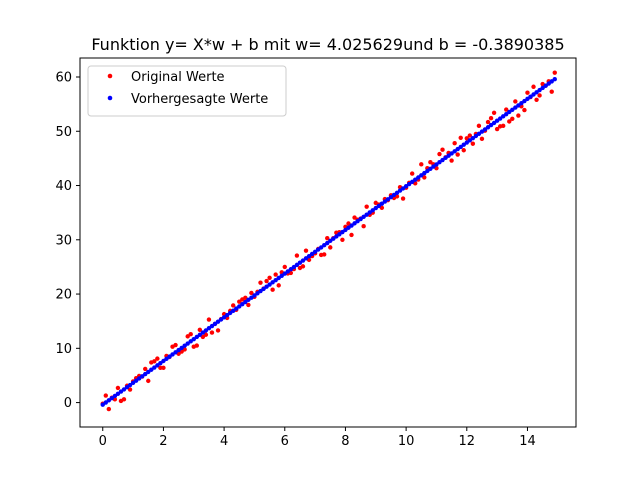 Image resolution: width=640 pixels, height=480 pixels. Describe the element at coordinates (63, 349) in the screenshot. I see `y-tick-label: 10` at that location.